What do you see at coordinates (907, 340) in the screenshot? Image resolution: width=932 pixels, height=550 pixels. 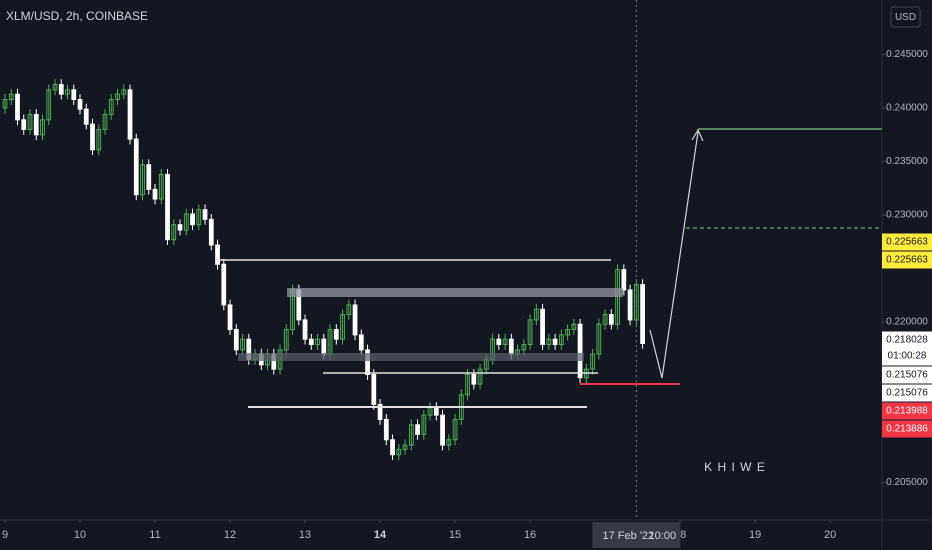 I see `price-tag-label: 0.218028` at bounding box center [907, 340].